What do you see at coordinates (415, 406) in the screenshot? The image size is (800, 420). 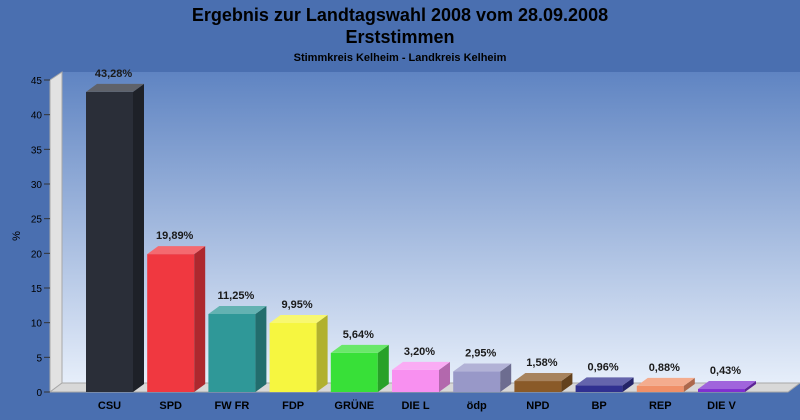 I see `x-tick-label: DIE L` at bounding box center [415, 406].